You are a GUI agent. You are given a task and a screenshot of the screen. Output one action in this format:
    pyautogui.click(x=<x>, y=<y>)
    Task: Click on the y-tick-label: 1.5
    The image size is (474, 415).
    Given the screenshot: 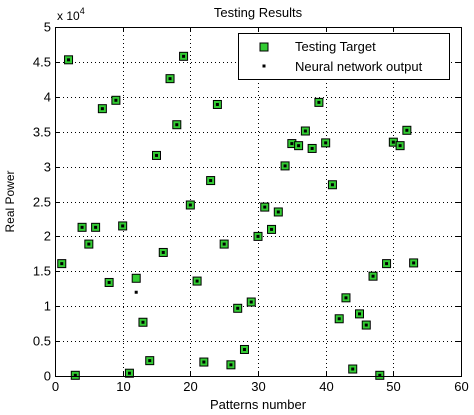 What is the action you would take?
    pyautogui.click(x=42, y=271)
    